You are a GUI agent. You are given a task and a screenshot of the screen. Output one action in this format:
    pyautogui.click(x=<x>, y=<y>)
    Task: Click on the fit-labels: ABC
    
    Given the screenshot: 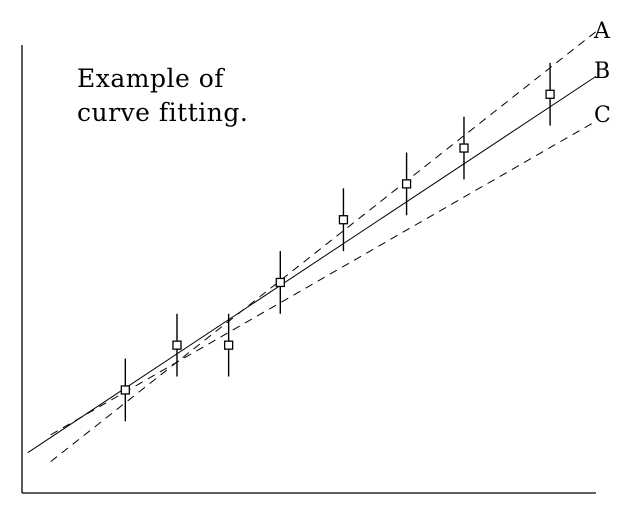 What is the action you would take?
    pyautogui.click(x=602, y=73)
    